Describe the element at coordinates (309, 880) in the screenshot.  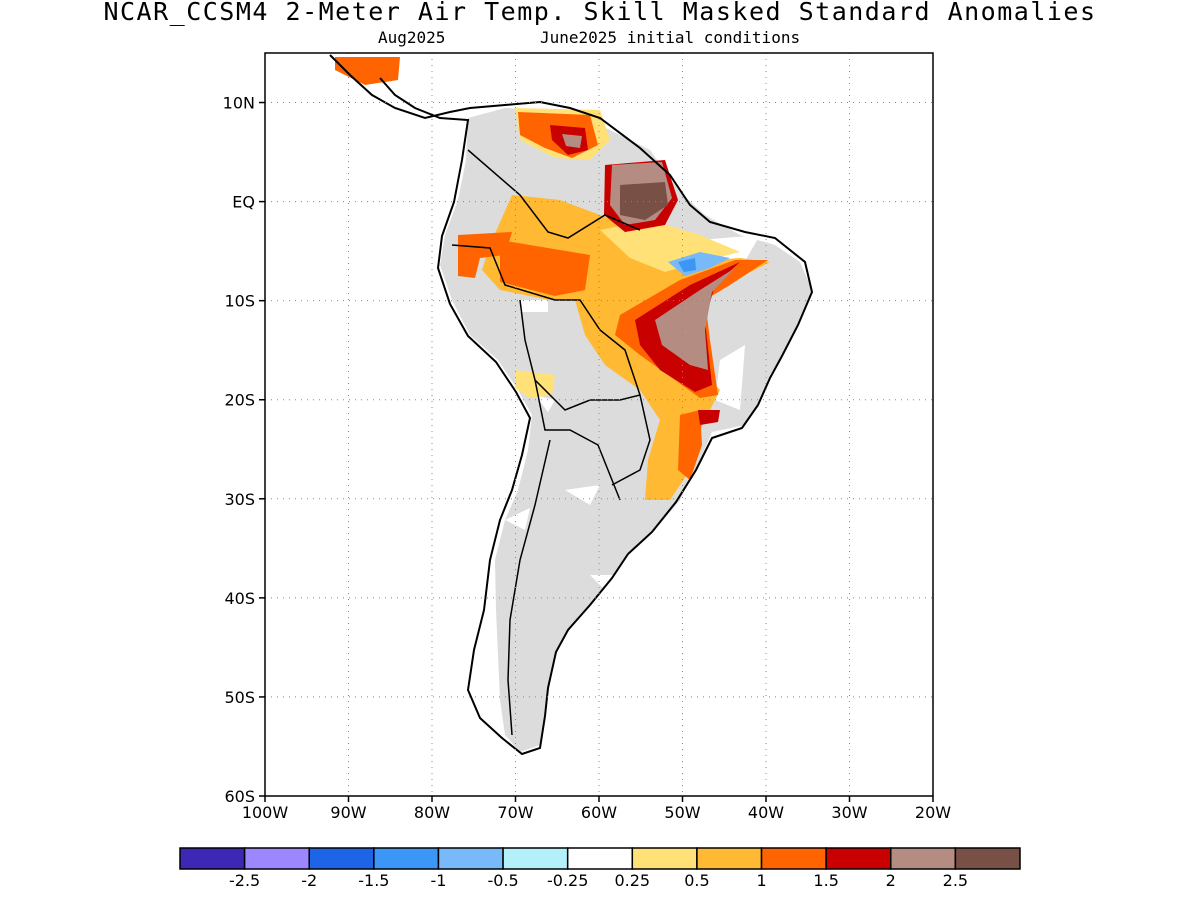
I see `legend-label: -2` at that location.